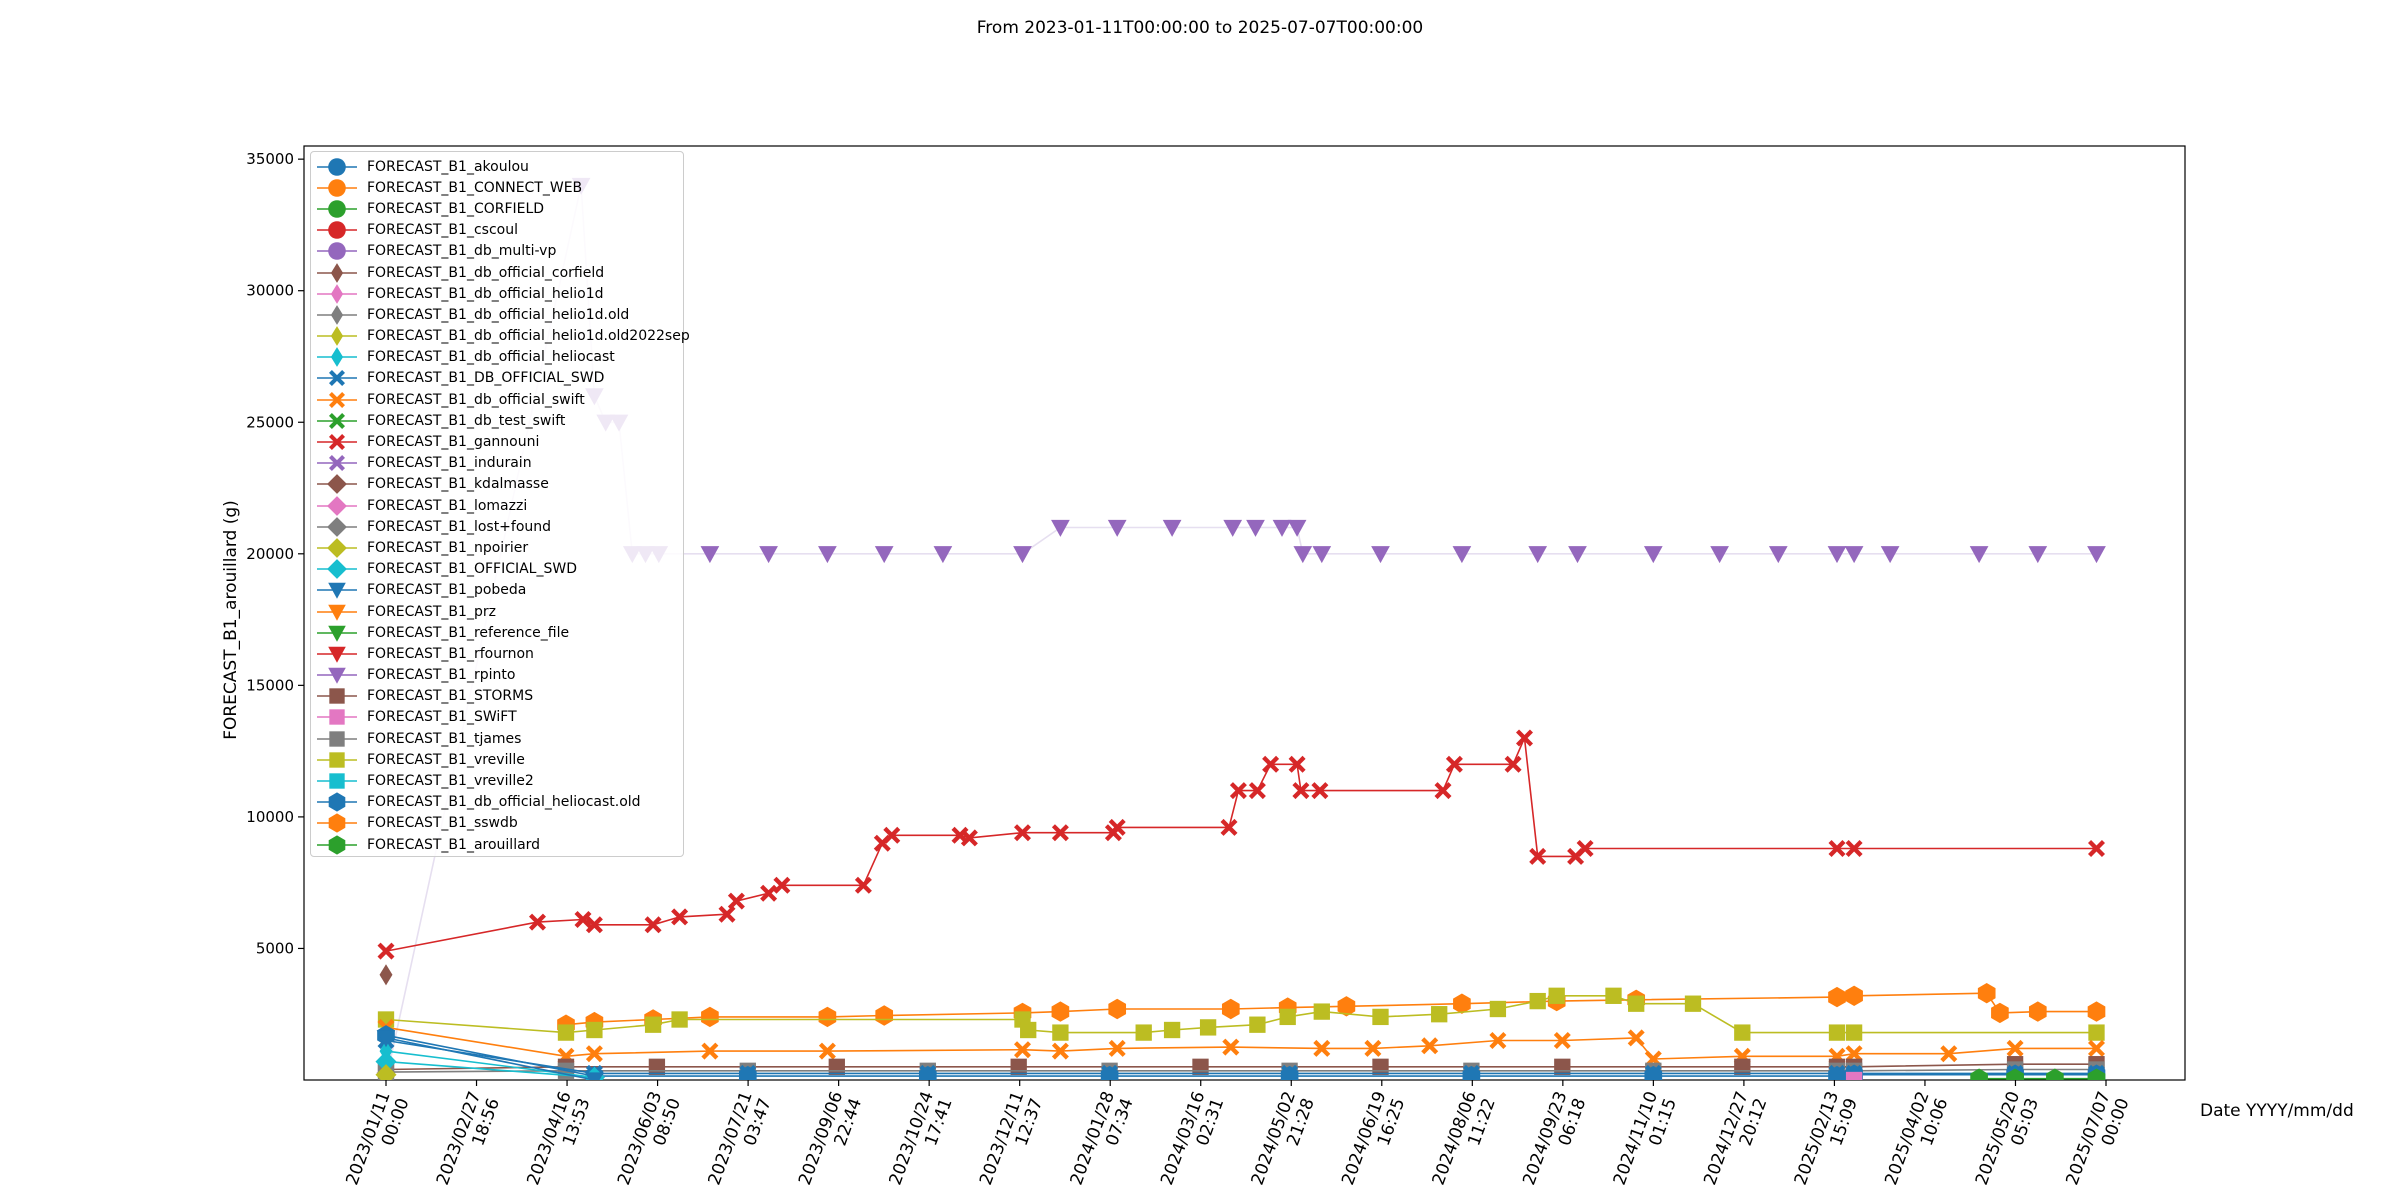 This screenshot has width=2400, height=1200. What do you see at coordinates (497, 717) in the screenshot?
I see `legend-item: FORECAST_B1_SWiFT` at bounding box center [497, 717].